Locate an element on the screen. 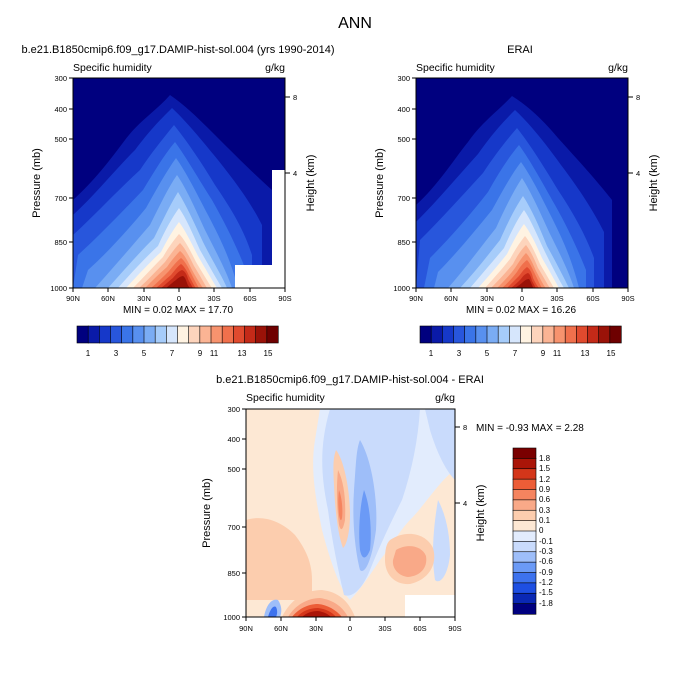  panel-model-x-axis: 90N 60N 30N 0 30S 60S 90S is located at coordinates (179, 295).